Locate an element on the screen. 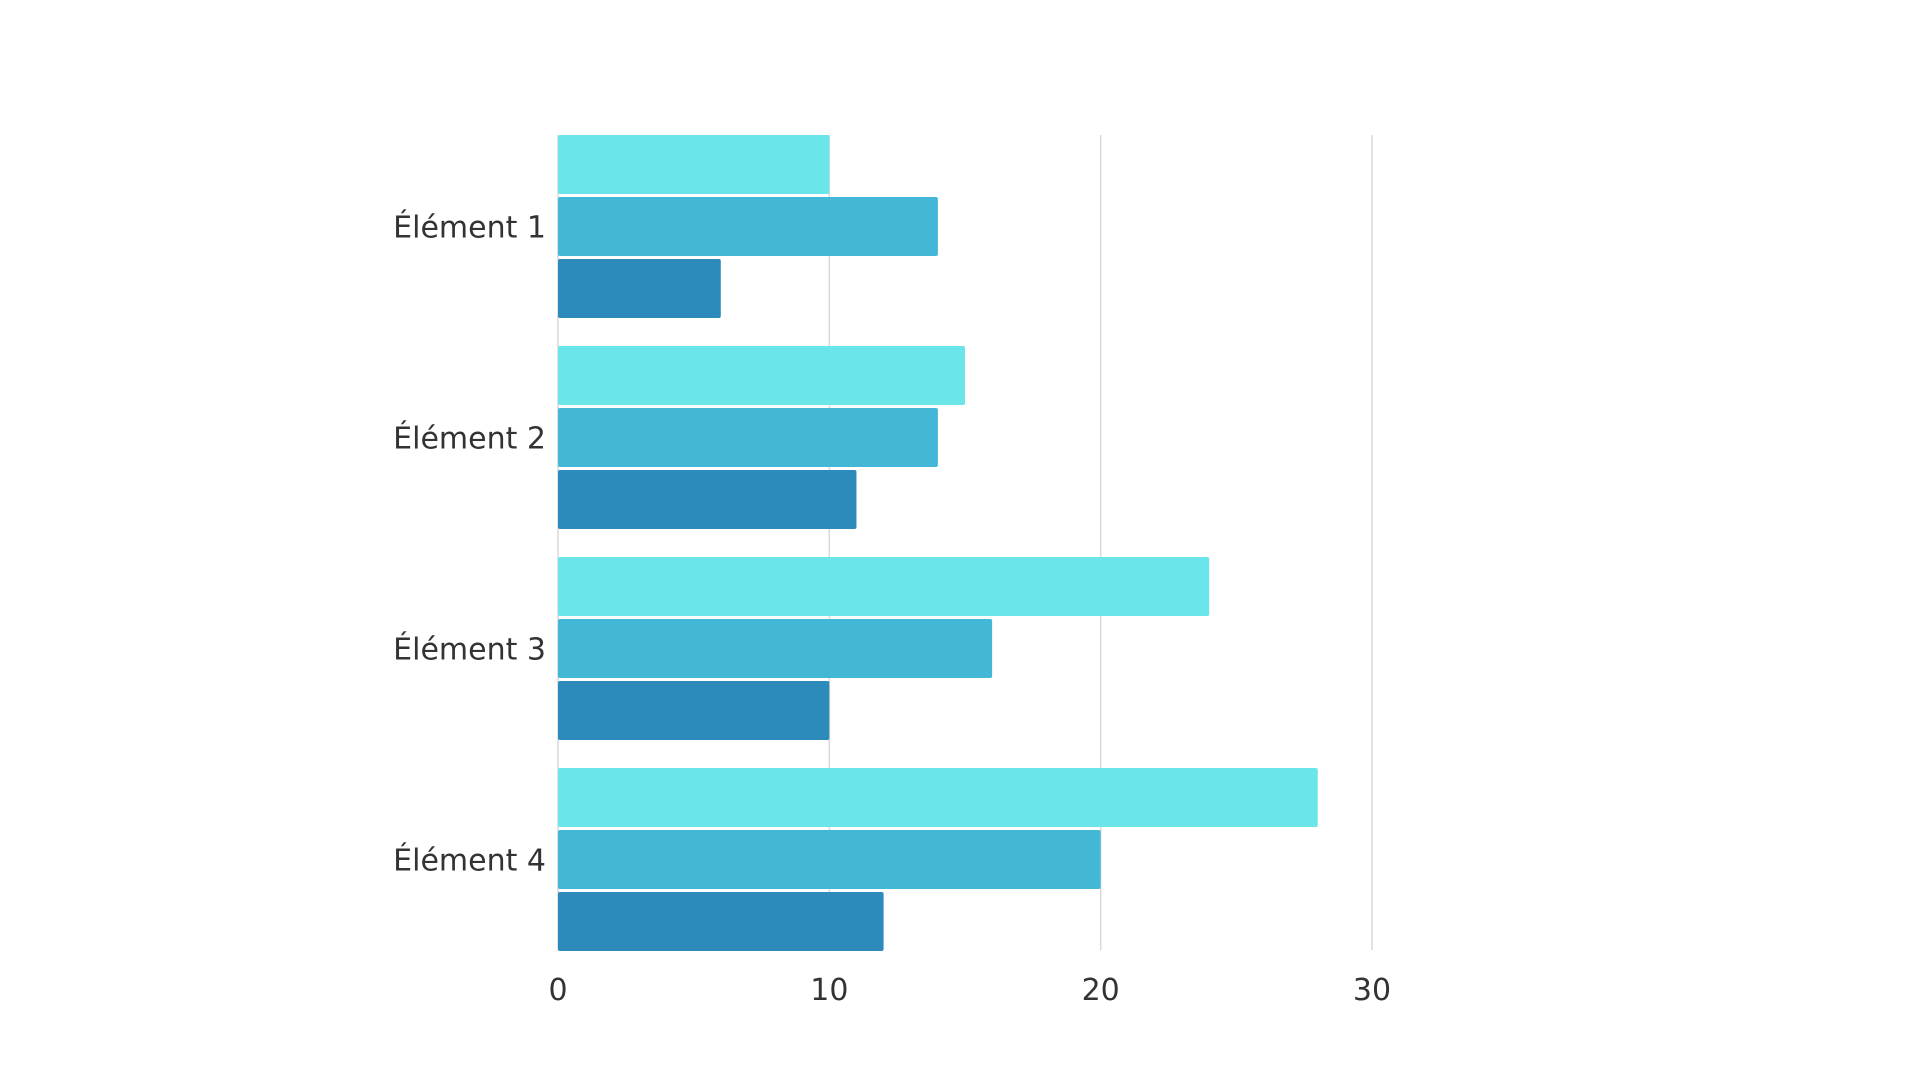 The image size is (1920, 1080). x-tick-label: 30 is located at coordinates (1372, 990).